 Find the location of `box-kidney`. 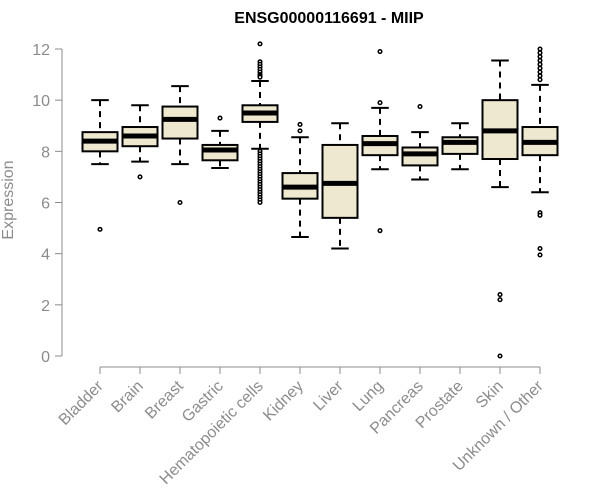

box-kidney is located at coordinates (300, 180).